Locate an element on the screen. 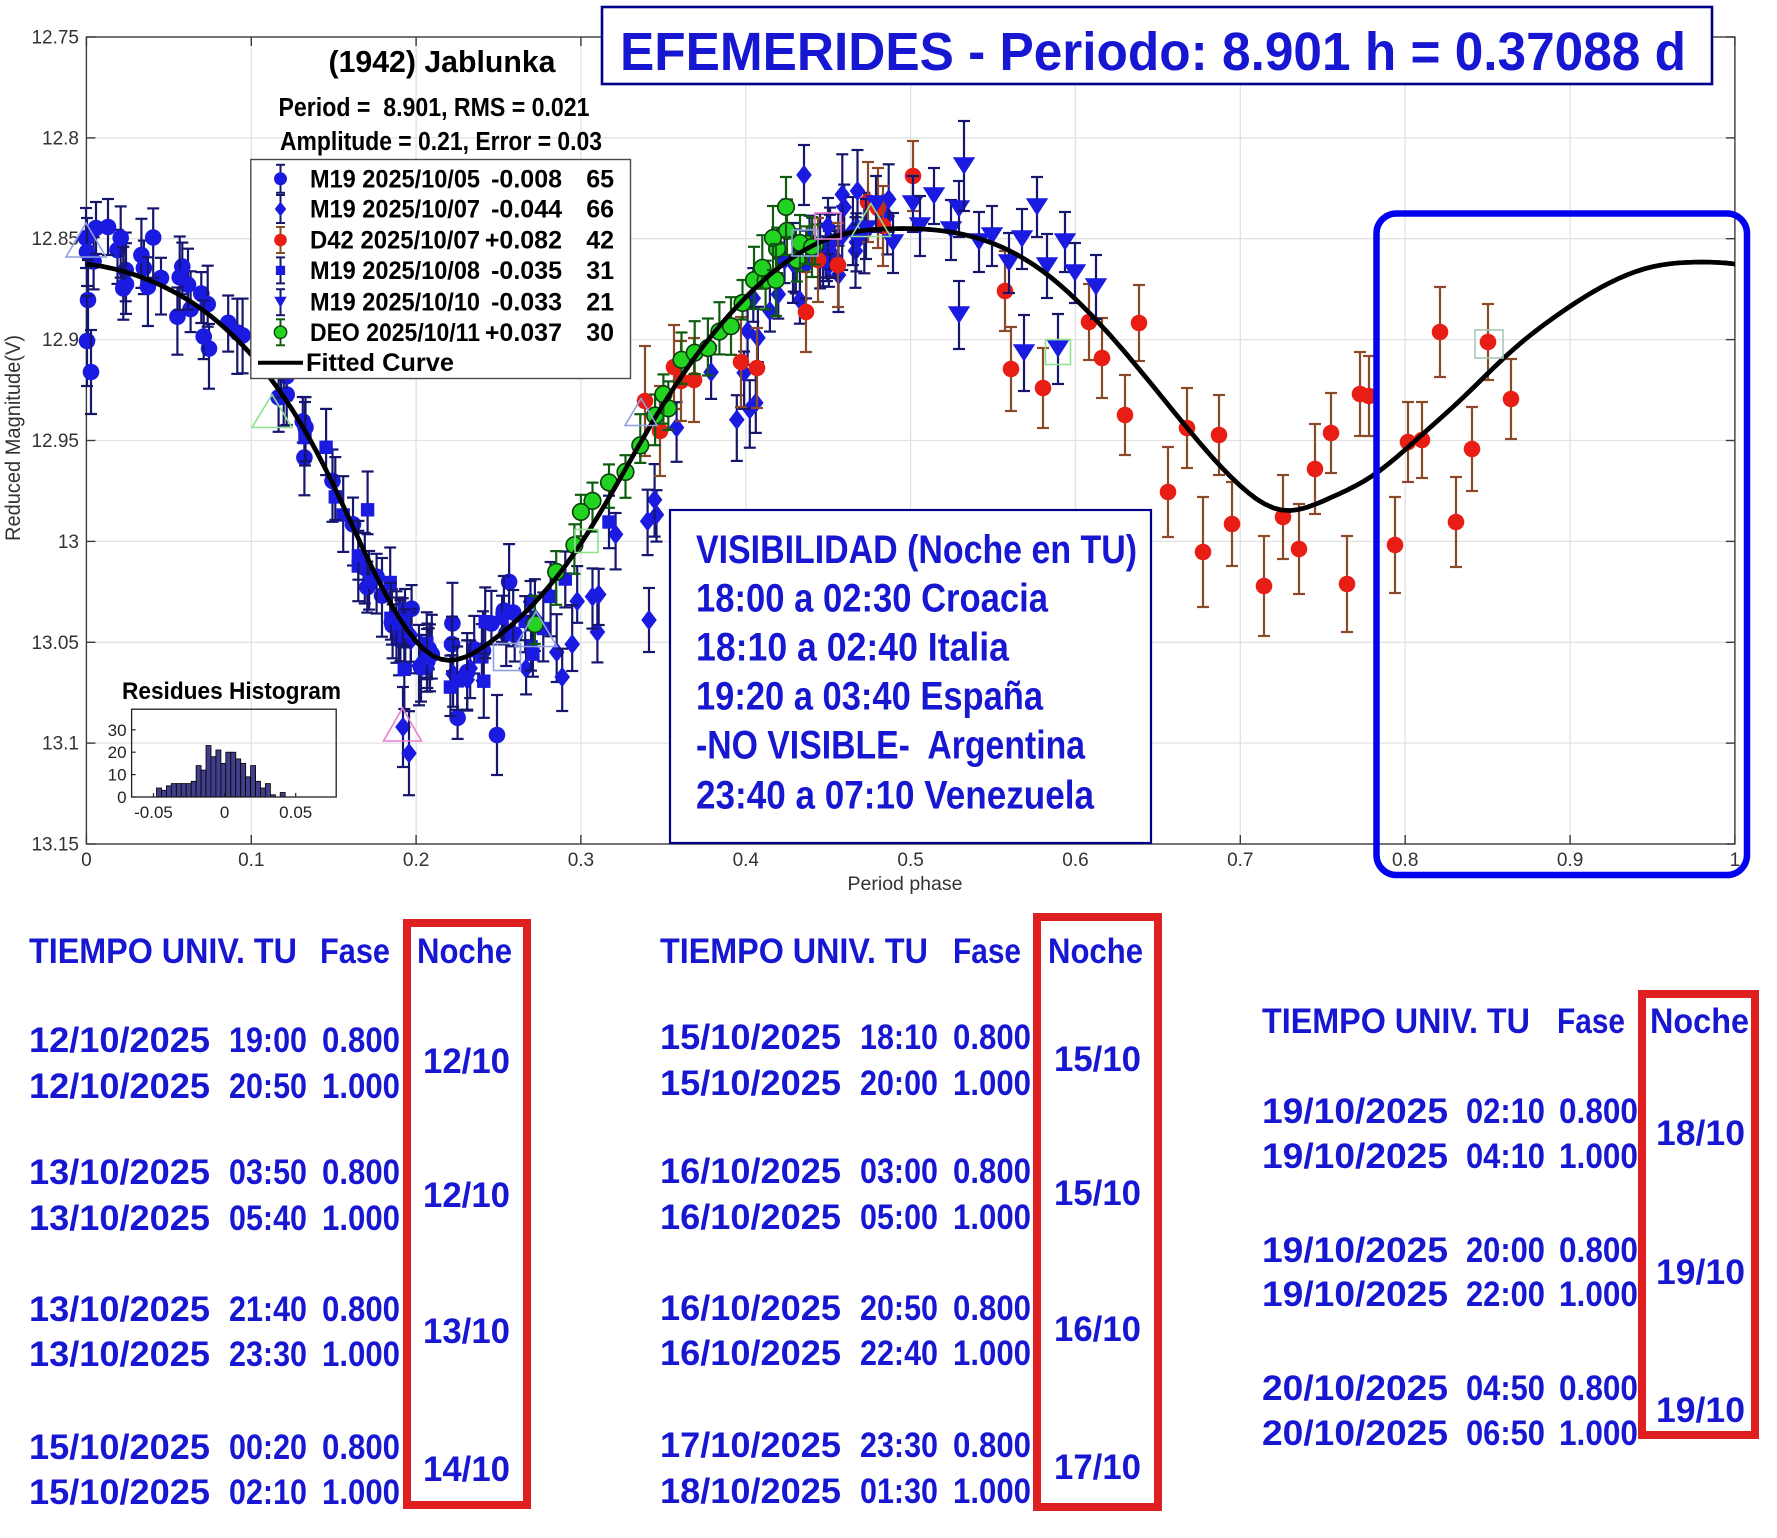  svg-text: 20 is located at coordinates (117, 752).